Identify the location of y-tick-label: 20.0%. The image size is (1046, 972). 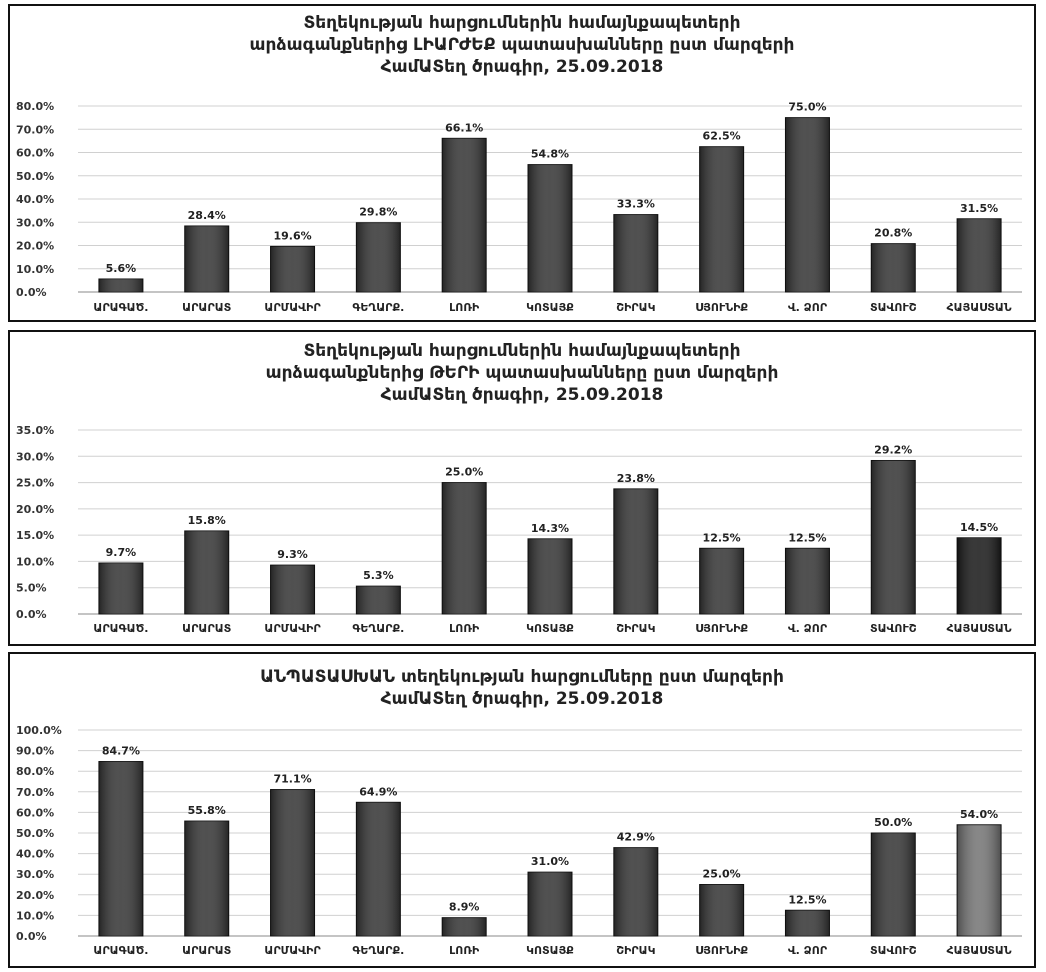
(35, 246).